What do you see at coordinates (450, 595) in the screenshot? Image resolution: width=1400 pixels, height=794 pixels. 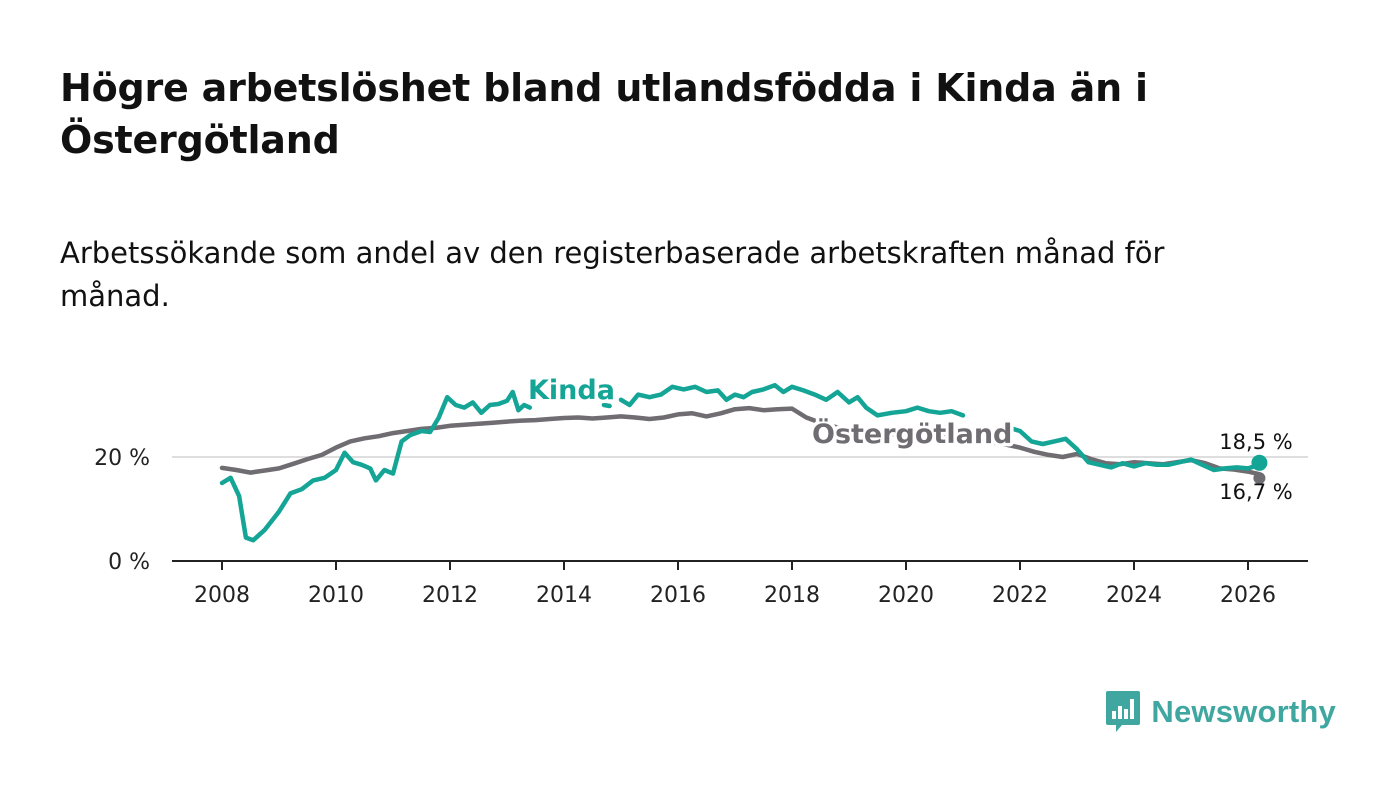 I see `x-tick-label: 2012` at bounding box center [450, 595].